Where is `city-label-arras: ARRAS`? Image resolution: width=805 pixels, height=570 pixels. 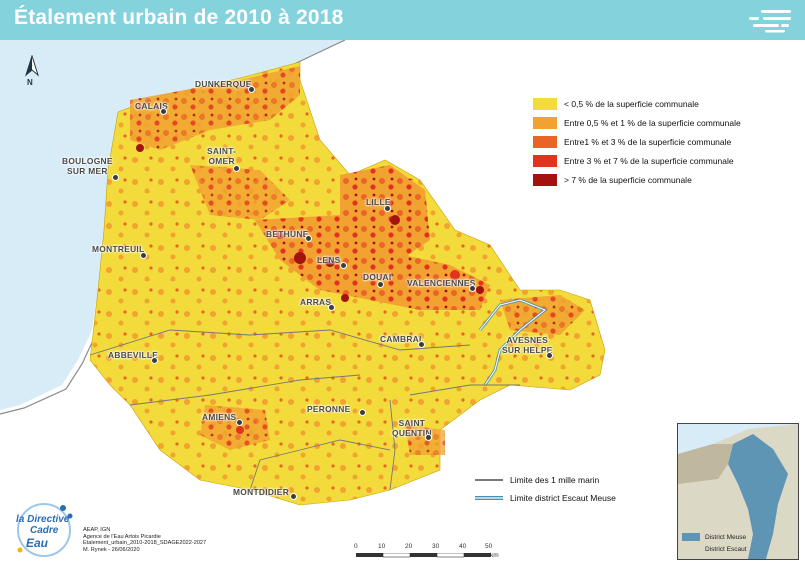
city-label-arras: ARRAS is located at coordinates (316, 302).